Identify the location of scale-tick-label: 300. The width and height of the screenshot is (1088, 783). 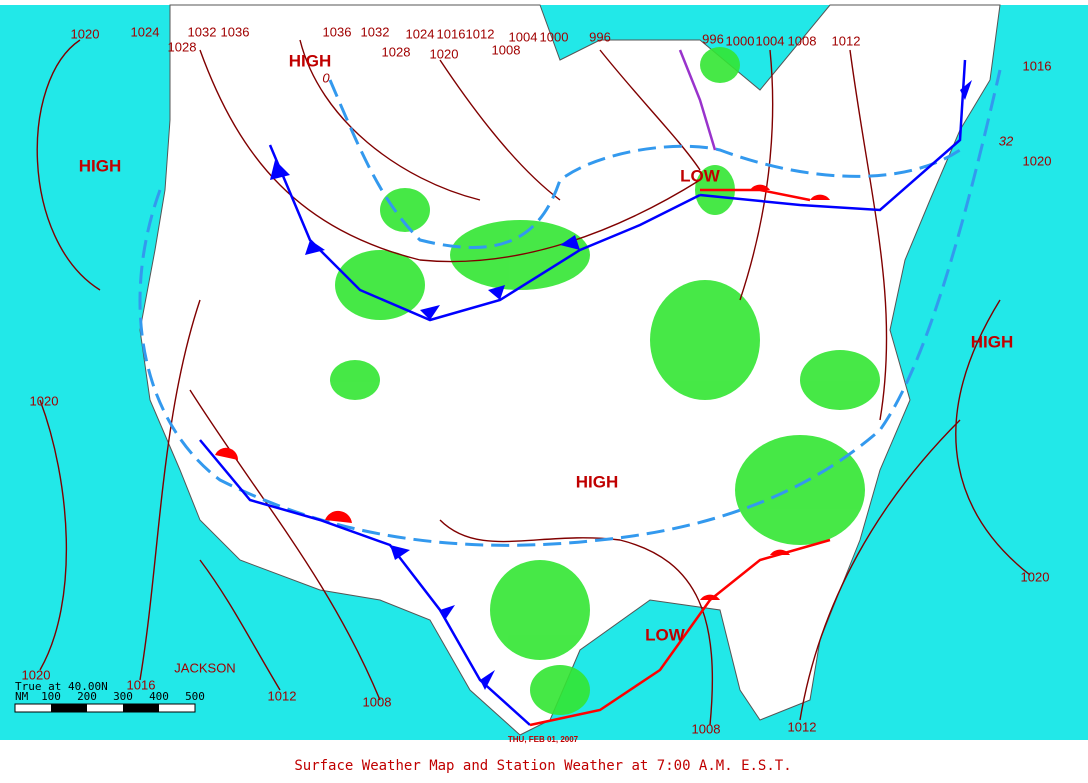
(123, 696).